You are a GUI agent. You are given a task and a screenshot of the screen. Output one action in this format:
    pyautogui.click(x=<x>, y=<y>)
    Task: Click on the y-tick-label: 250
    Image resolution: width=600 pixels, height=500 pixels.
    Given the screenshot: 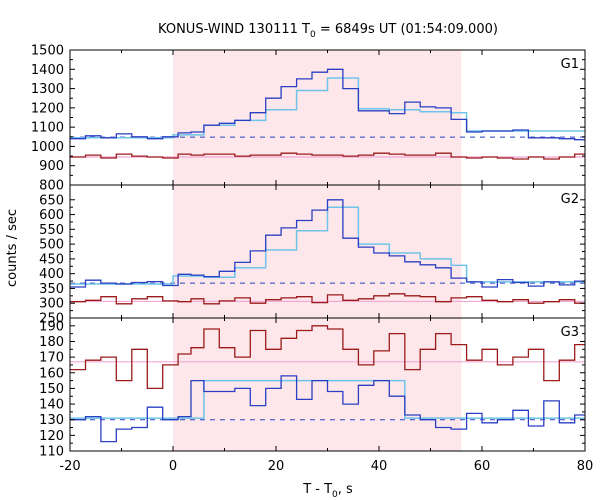 What is the action you would take?
    pyautogui.click(x=51, y=319)
    